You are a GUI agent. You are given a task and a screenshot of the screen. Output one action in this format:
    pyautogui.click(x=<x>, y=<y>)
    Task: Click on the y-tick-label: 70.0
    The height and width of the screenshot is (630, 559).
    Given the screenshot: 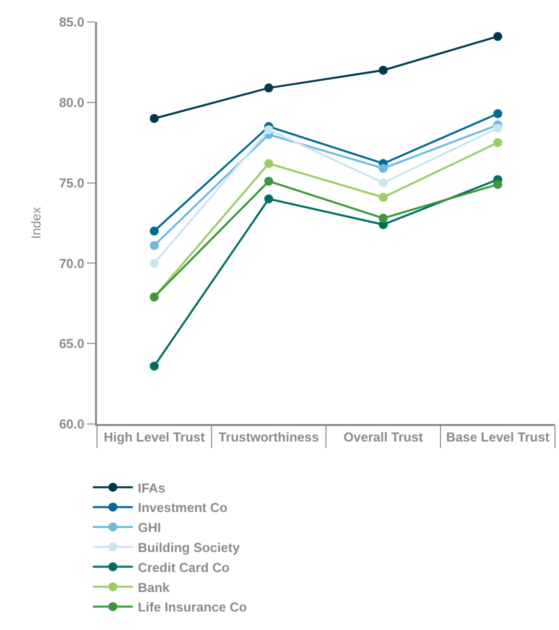 What is the action you would take?
    pyautogui.click(x=71, y=263)
    